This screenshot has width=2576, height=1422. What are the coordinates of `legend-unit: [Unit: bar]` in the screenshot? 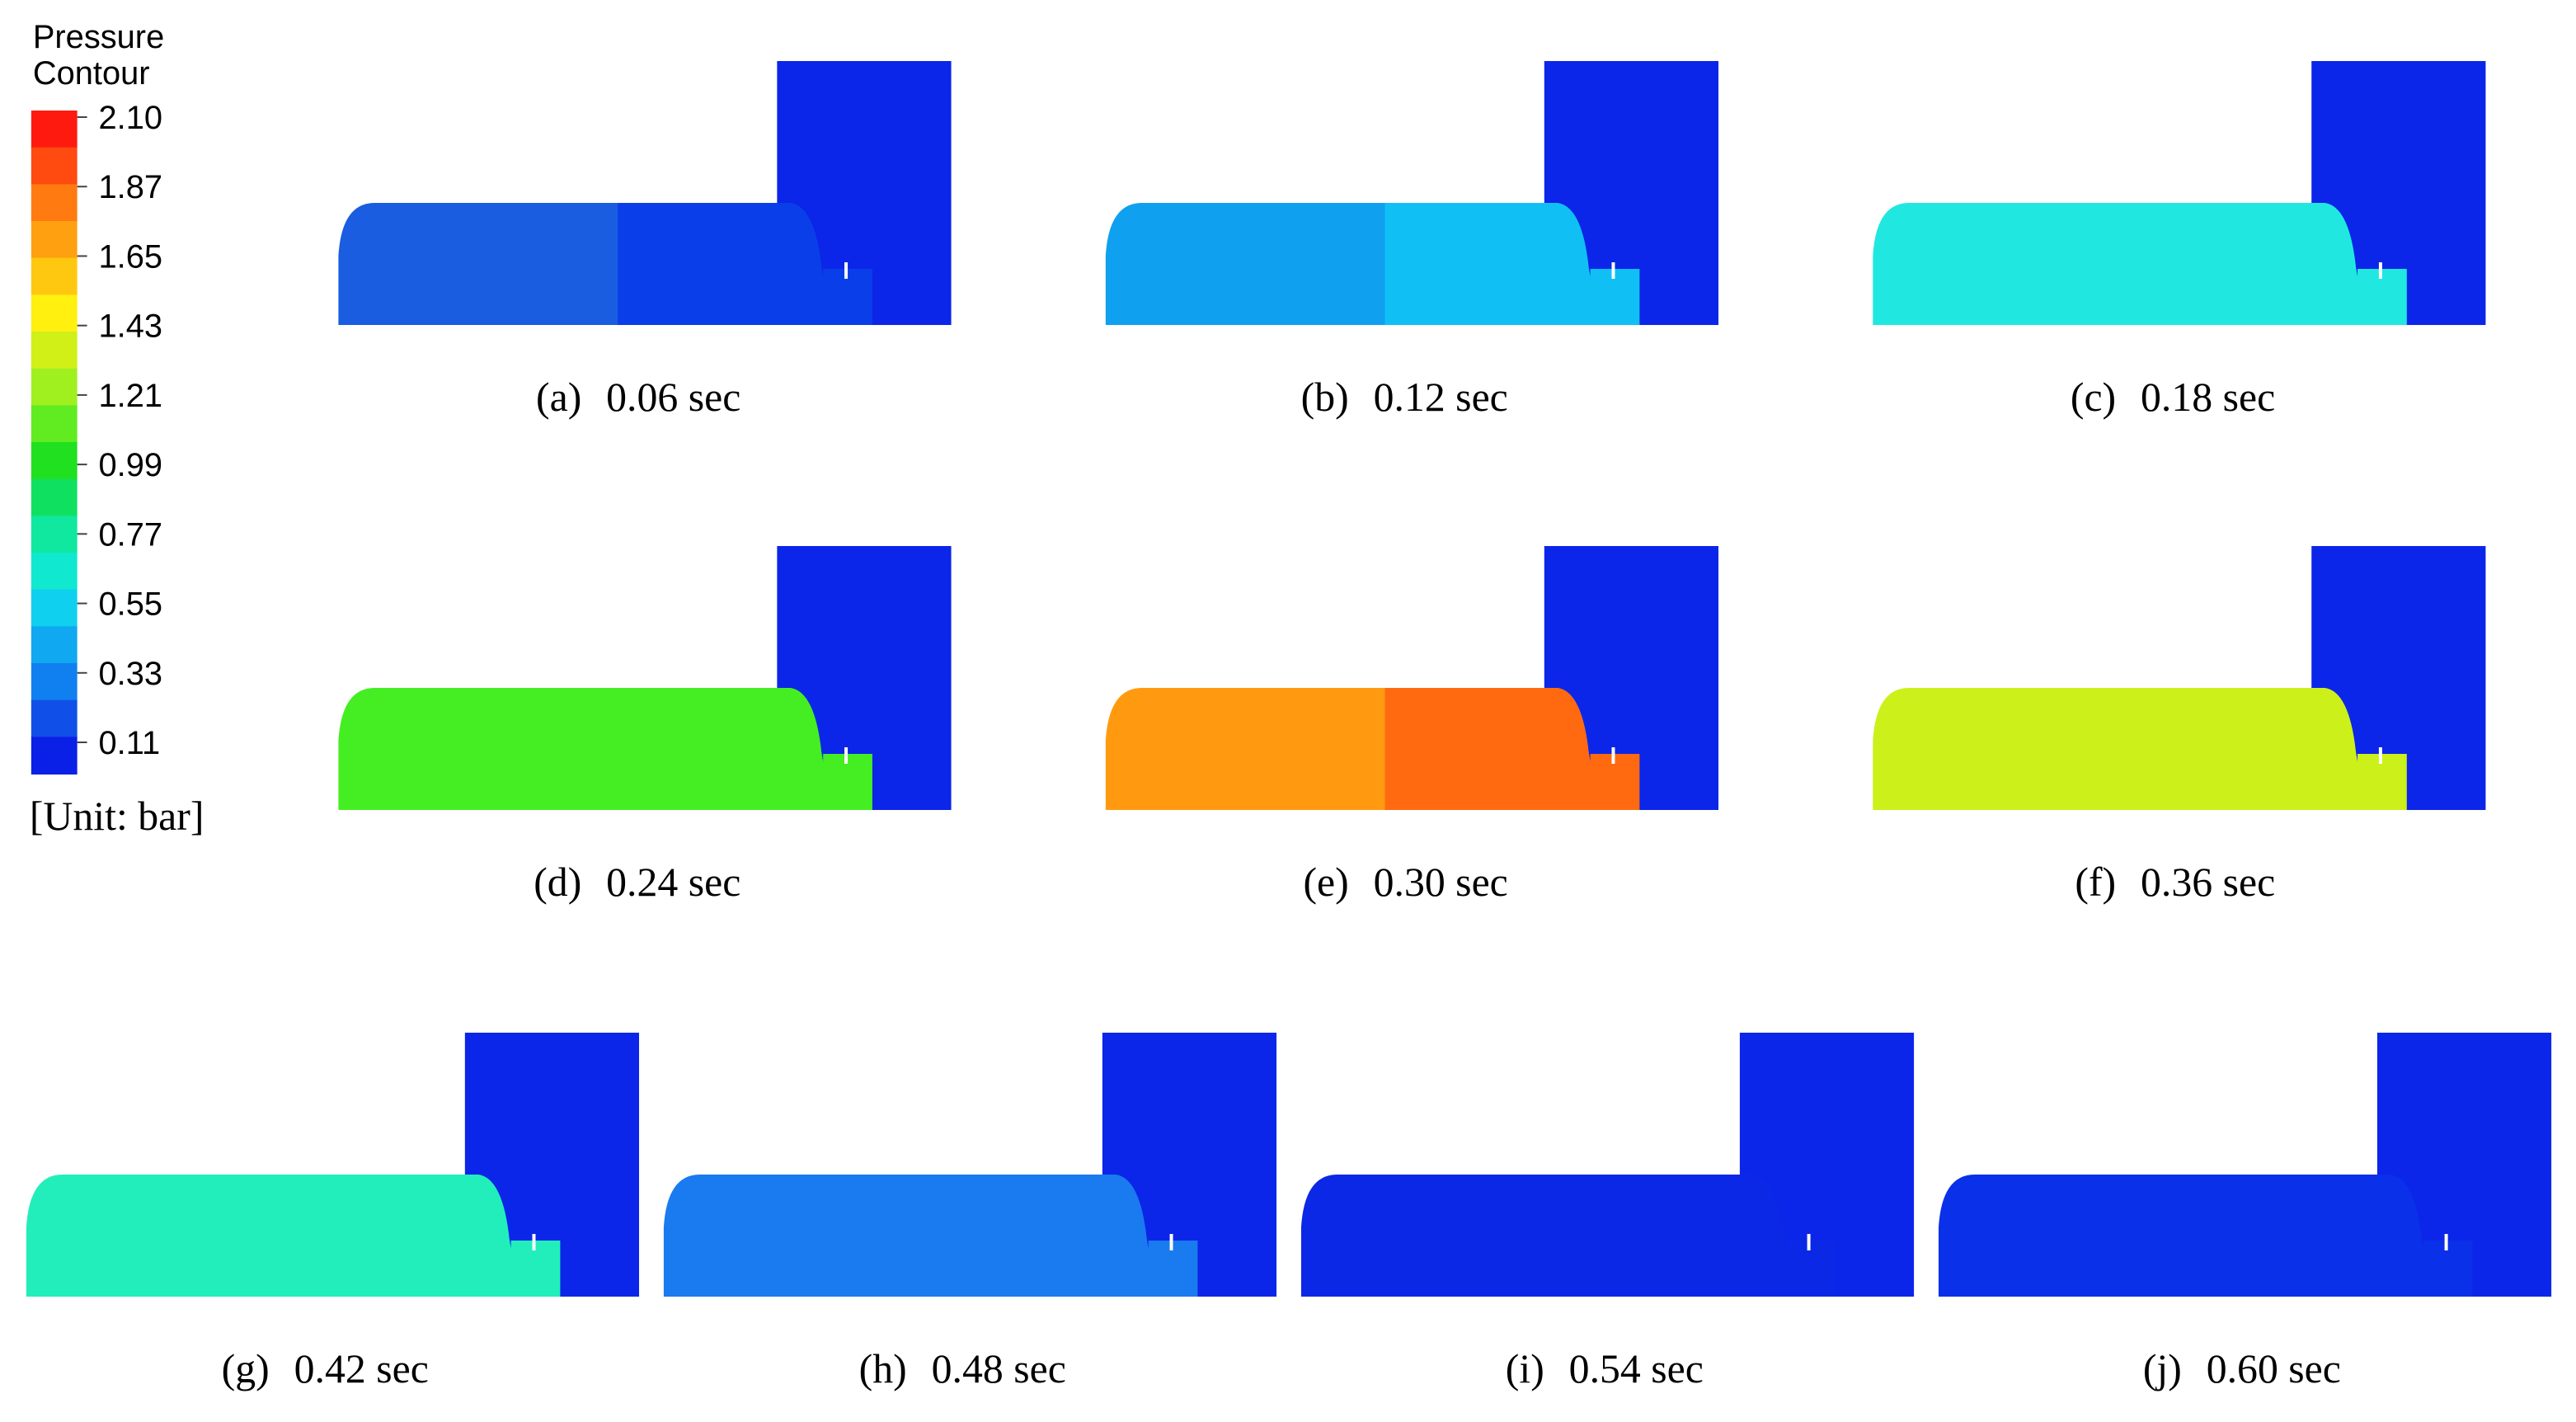 It's located at (117, 816).